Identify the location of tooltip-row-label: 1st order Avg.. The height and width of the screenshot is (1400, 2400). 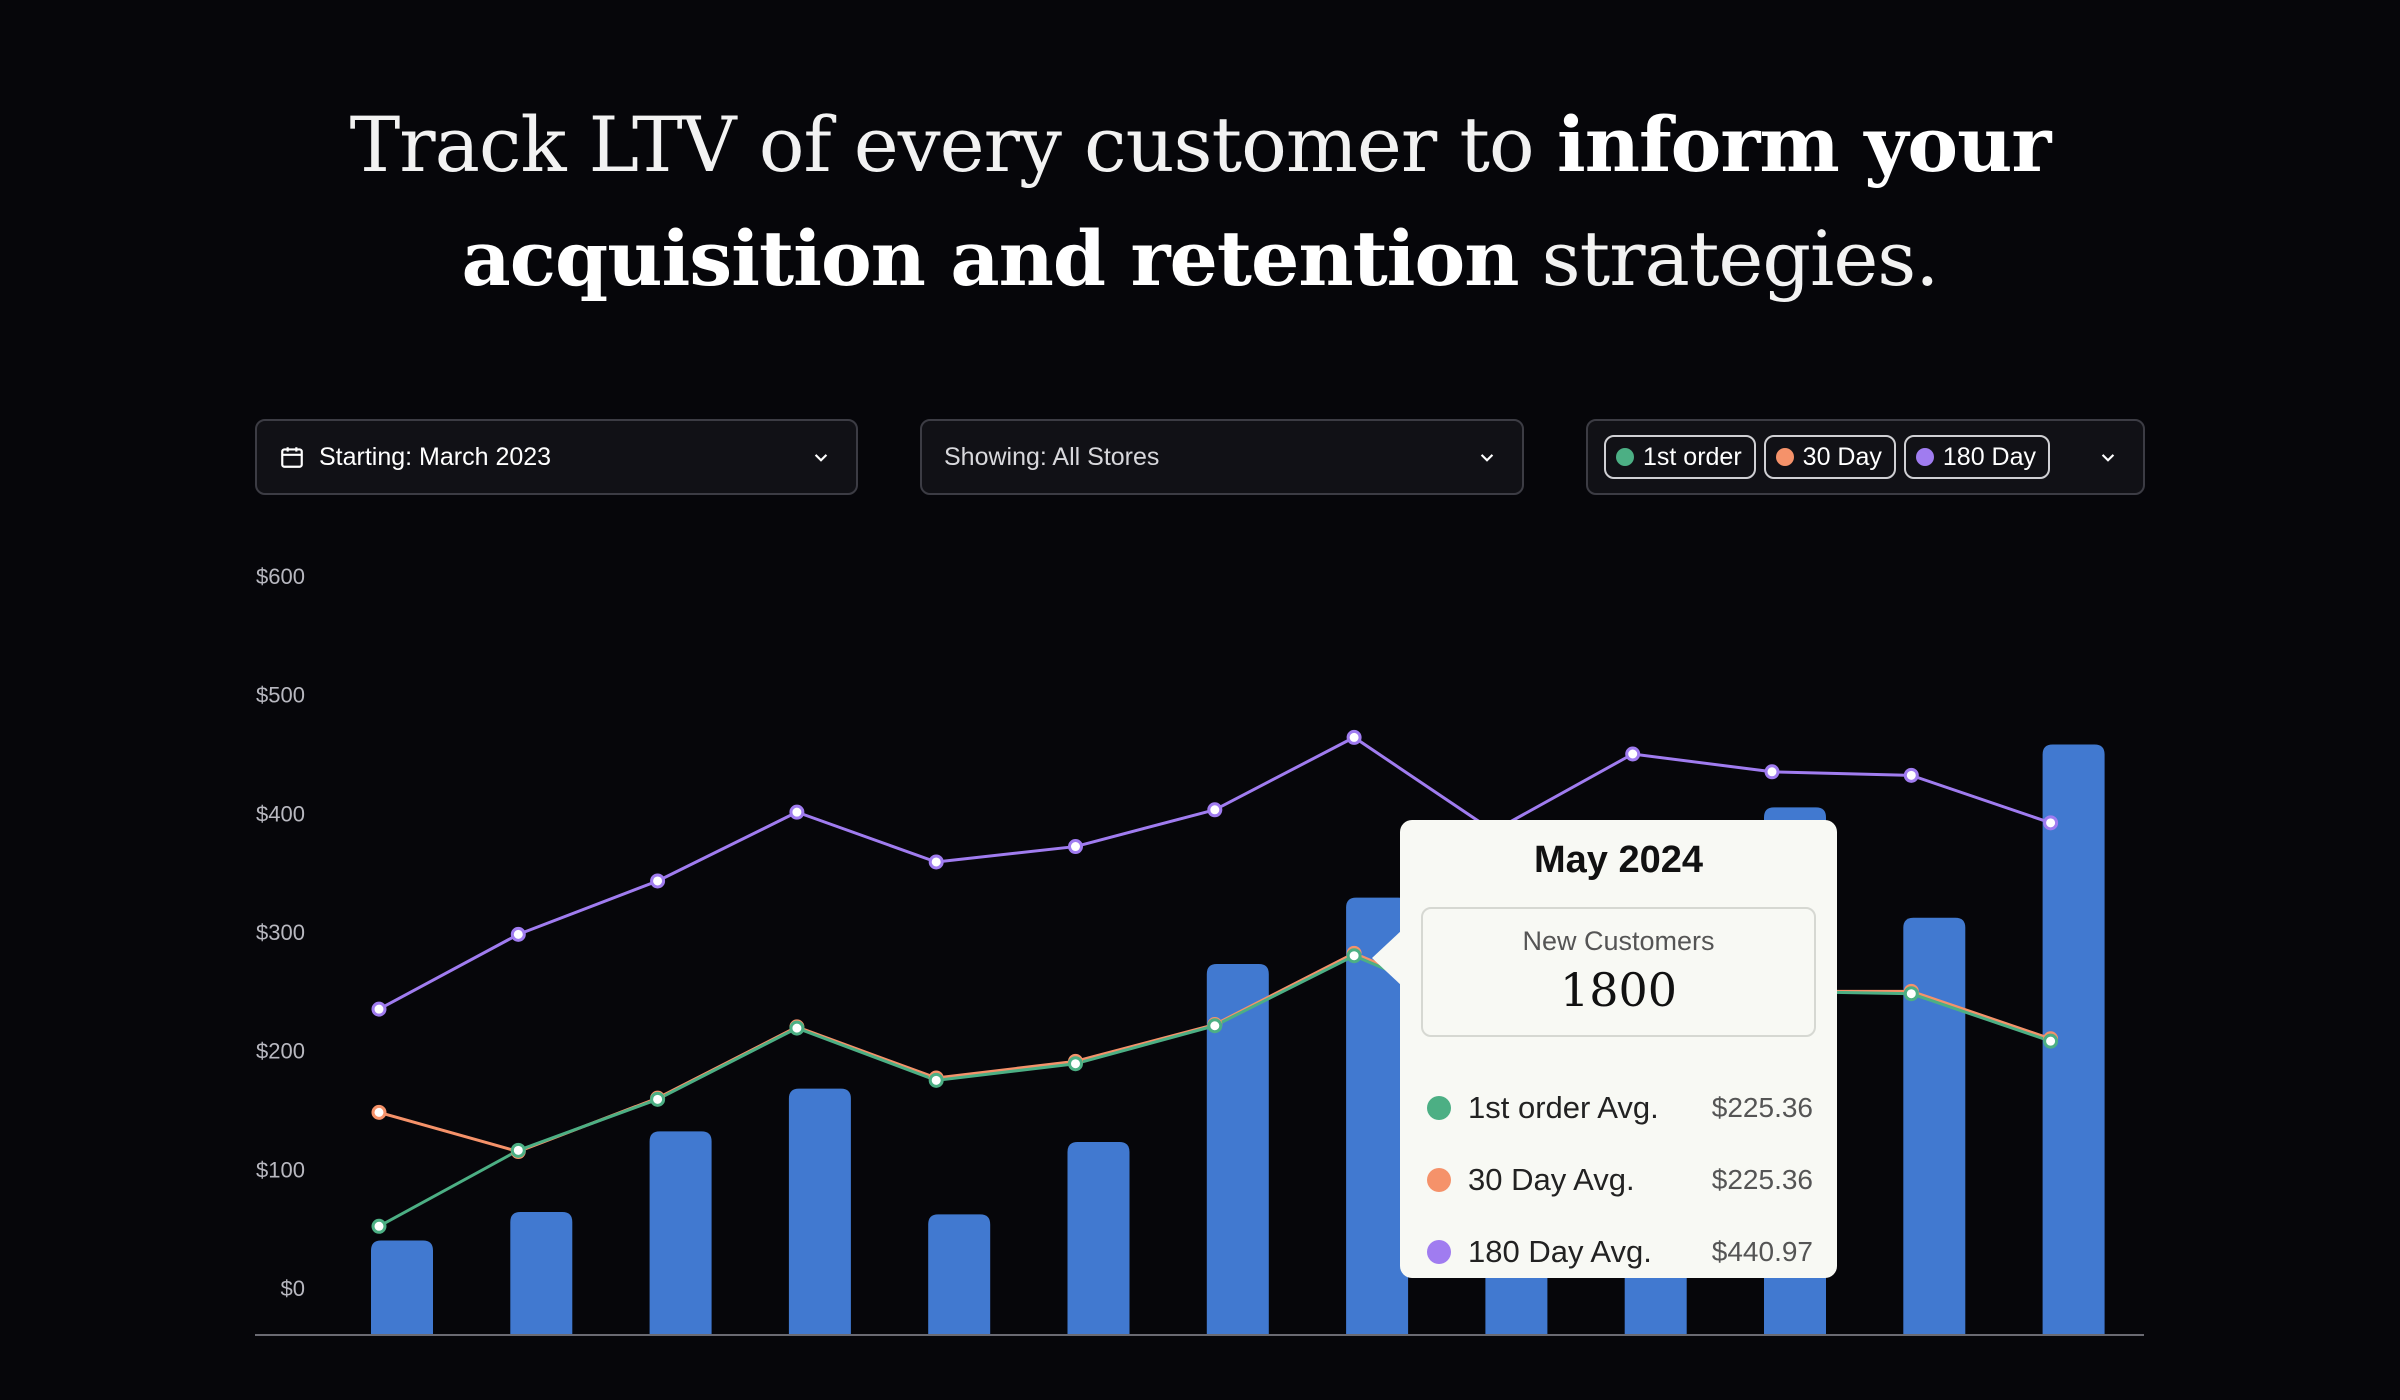
(1563, 1107).